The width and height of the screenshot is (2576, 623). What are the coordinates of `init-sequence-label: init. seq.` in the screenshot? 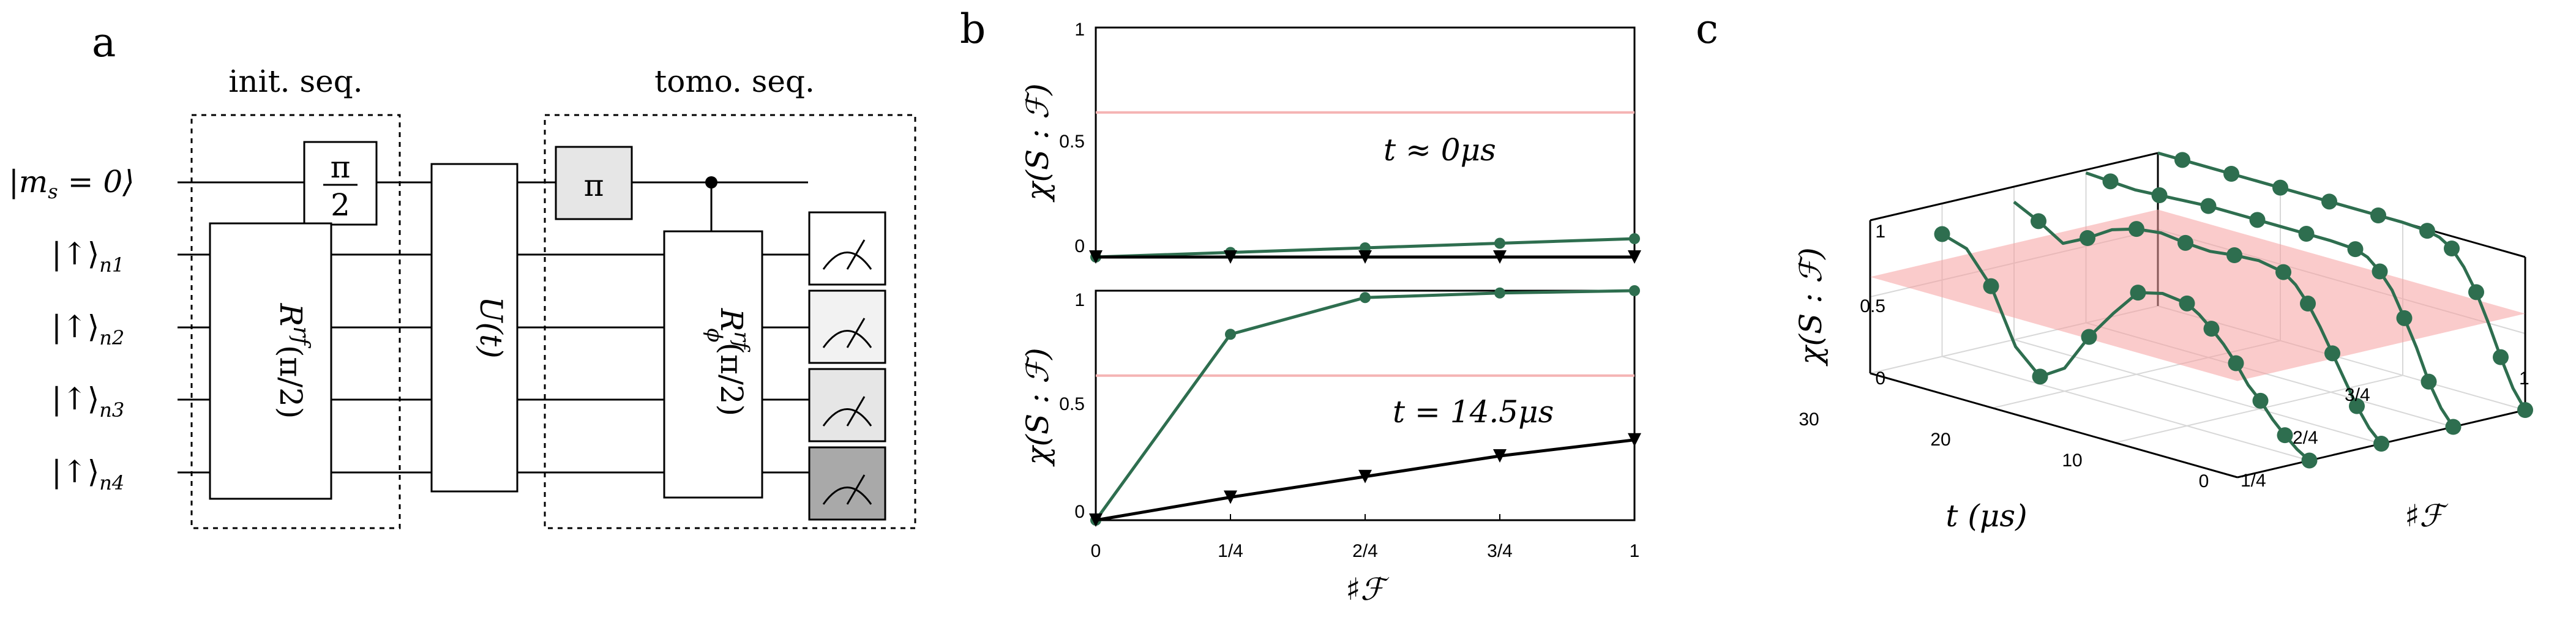 It's located at (295, 81).